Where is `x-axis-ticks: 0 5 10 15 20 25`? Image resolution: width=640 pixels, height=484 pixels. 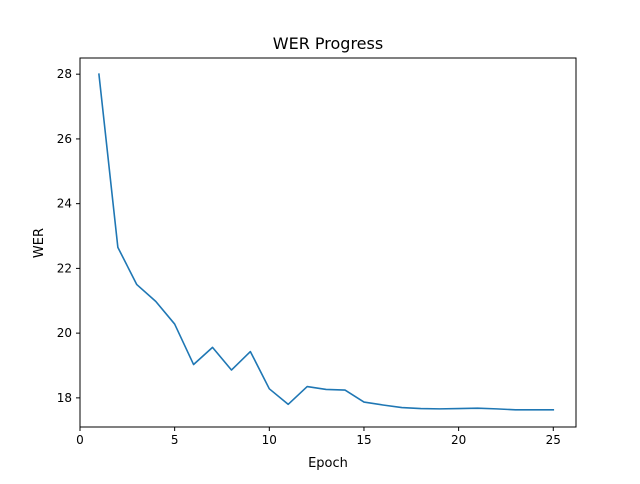
x-axis-ticks: 0 5 10 15 20 25 is located at coordinates (318, 437).